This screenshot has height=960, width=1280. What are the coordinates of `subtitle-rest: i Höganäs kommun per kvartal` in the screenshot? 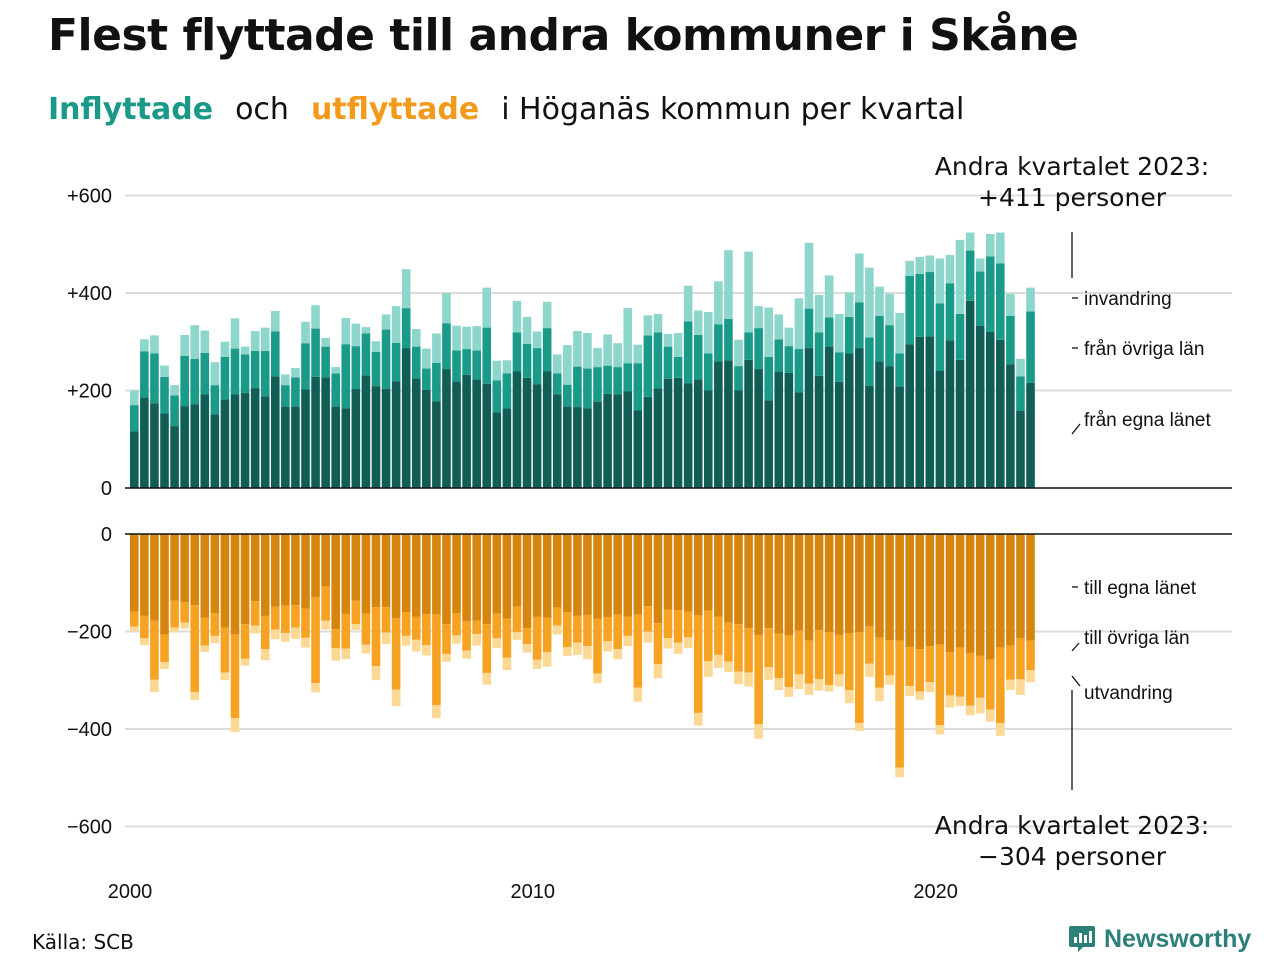 It's located at (733, 109).